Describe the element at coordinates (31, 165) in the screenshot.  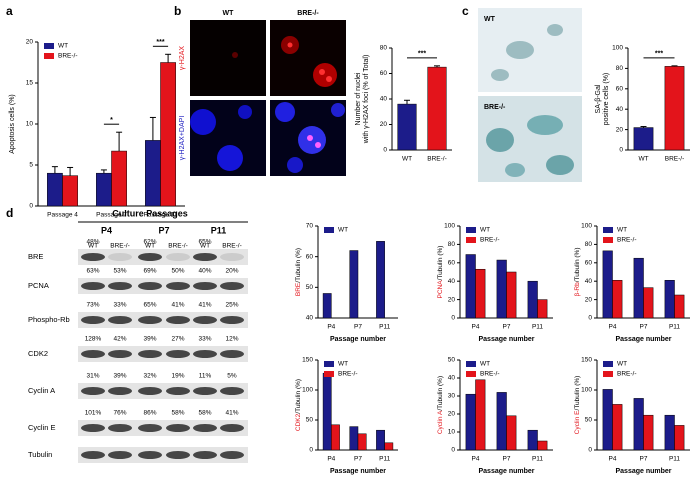
I see `y-tick-label: 5` at that location.